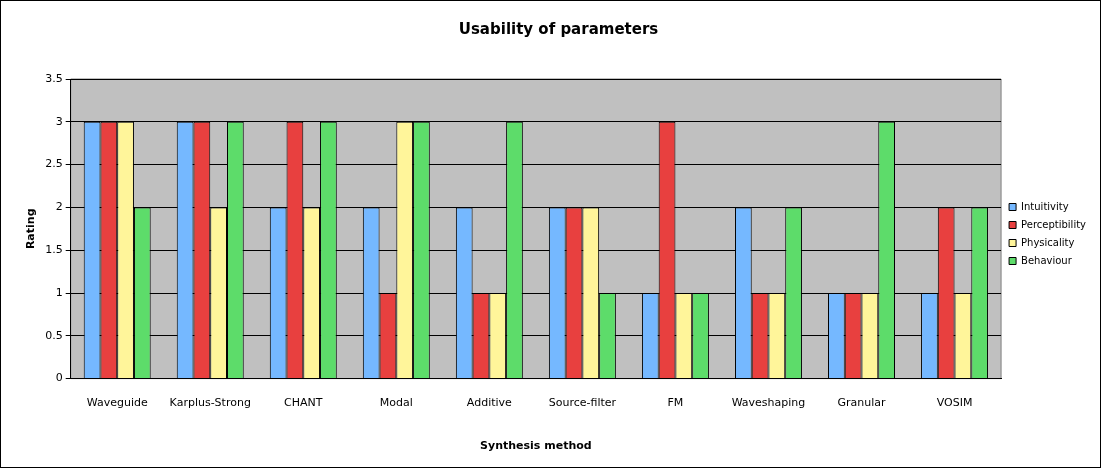 Image resolution: width=1101 pixels, height=468 pixels. Describe the element at coordinates (54, 250) in the screenshot. I see `y-tick-label: 1.5` at that location.